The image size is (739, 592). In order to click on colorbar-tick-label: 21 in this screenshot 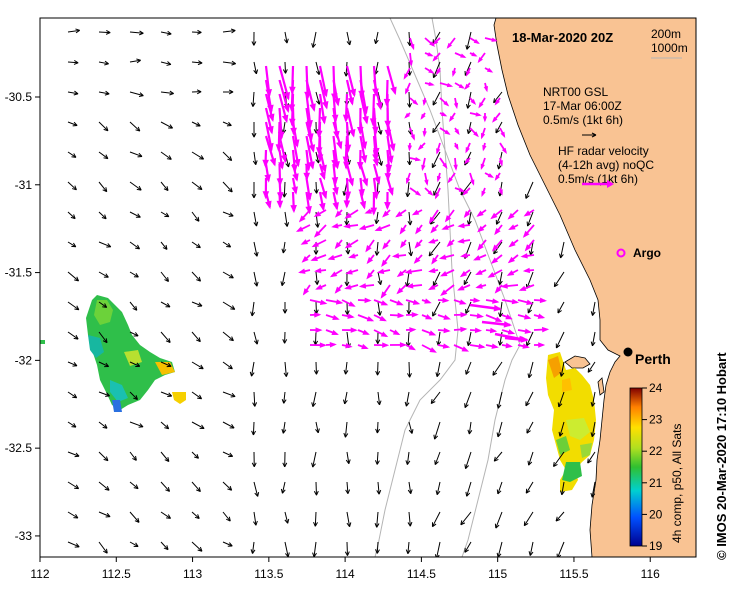, I will do `click(656, 483)`.